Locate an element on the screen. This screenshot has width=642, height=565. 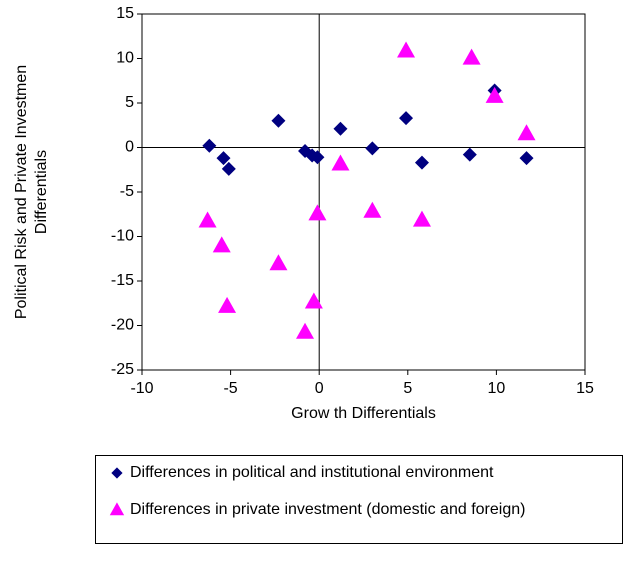
y-tick-label: 5 is located at coordinates (129, 102).